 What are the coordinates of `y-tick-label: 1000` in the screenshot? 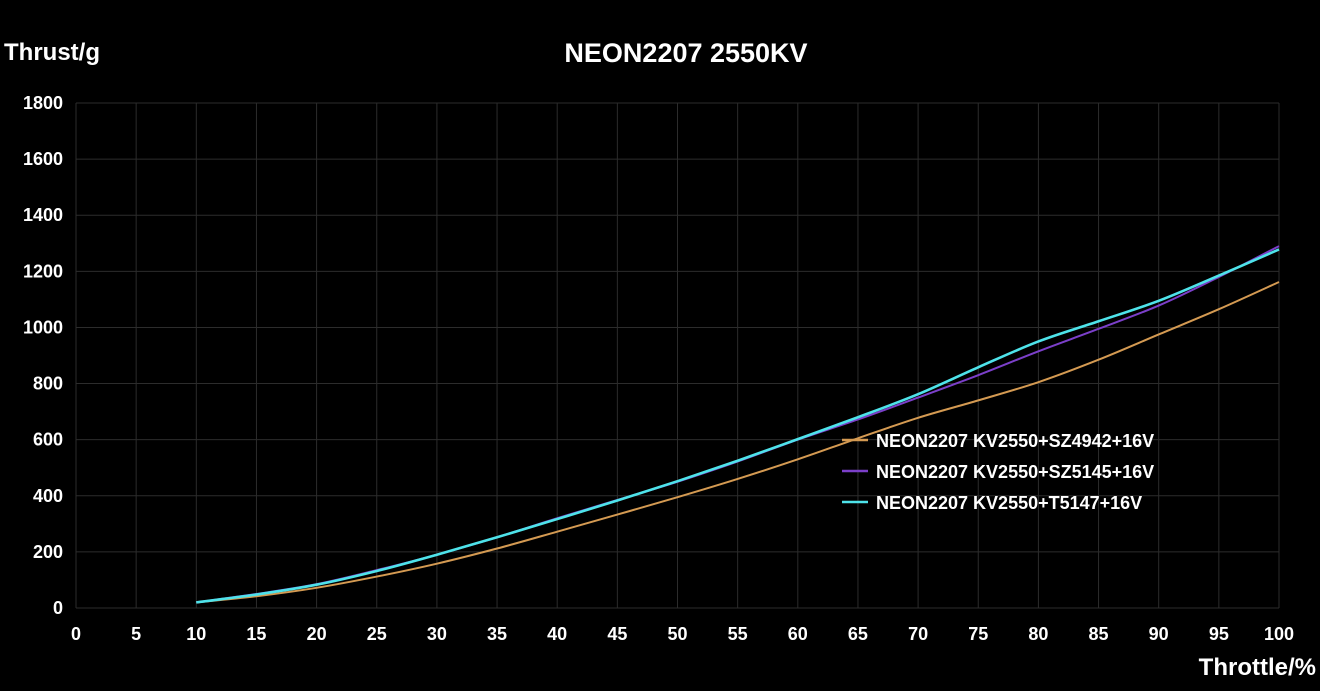 It's located at (43, 327).